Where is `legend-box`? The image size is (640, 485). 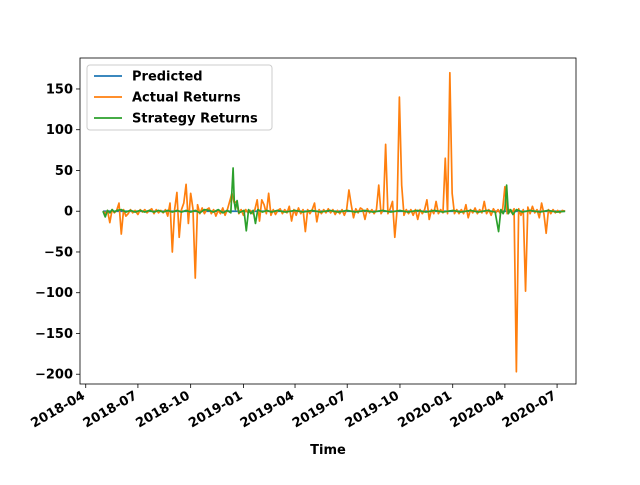 legend-box is located at coordinates (179, 97).